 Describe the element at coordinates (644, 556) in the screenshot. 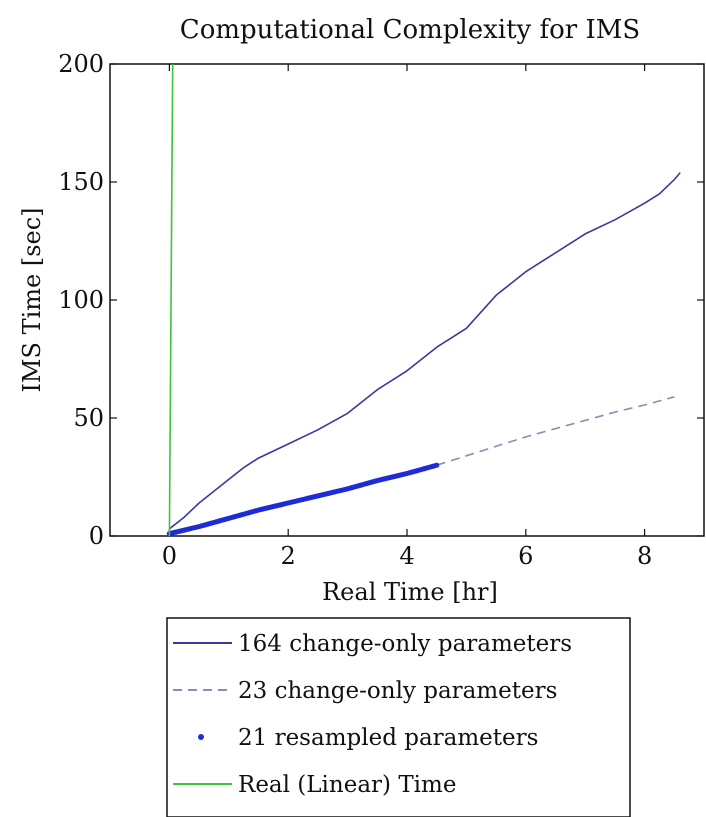

I see `x-tick-label: 8` at that location.